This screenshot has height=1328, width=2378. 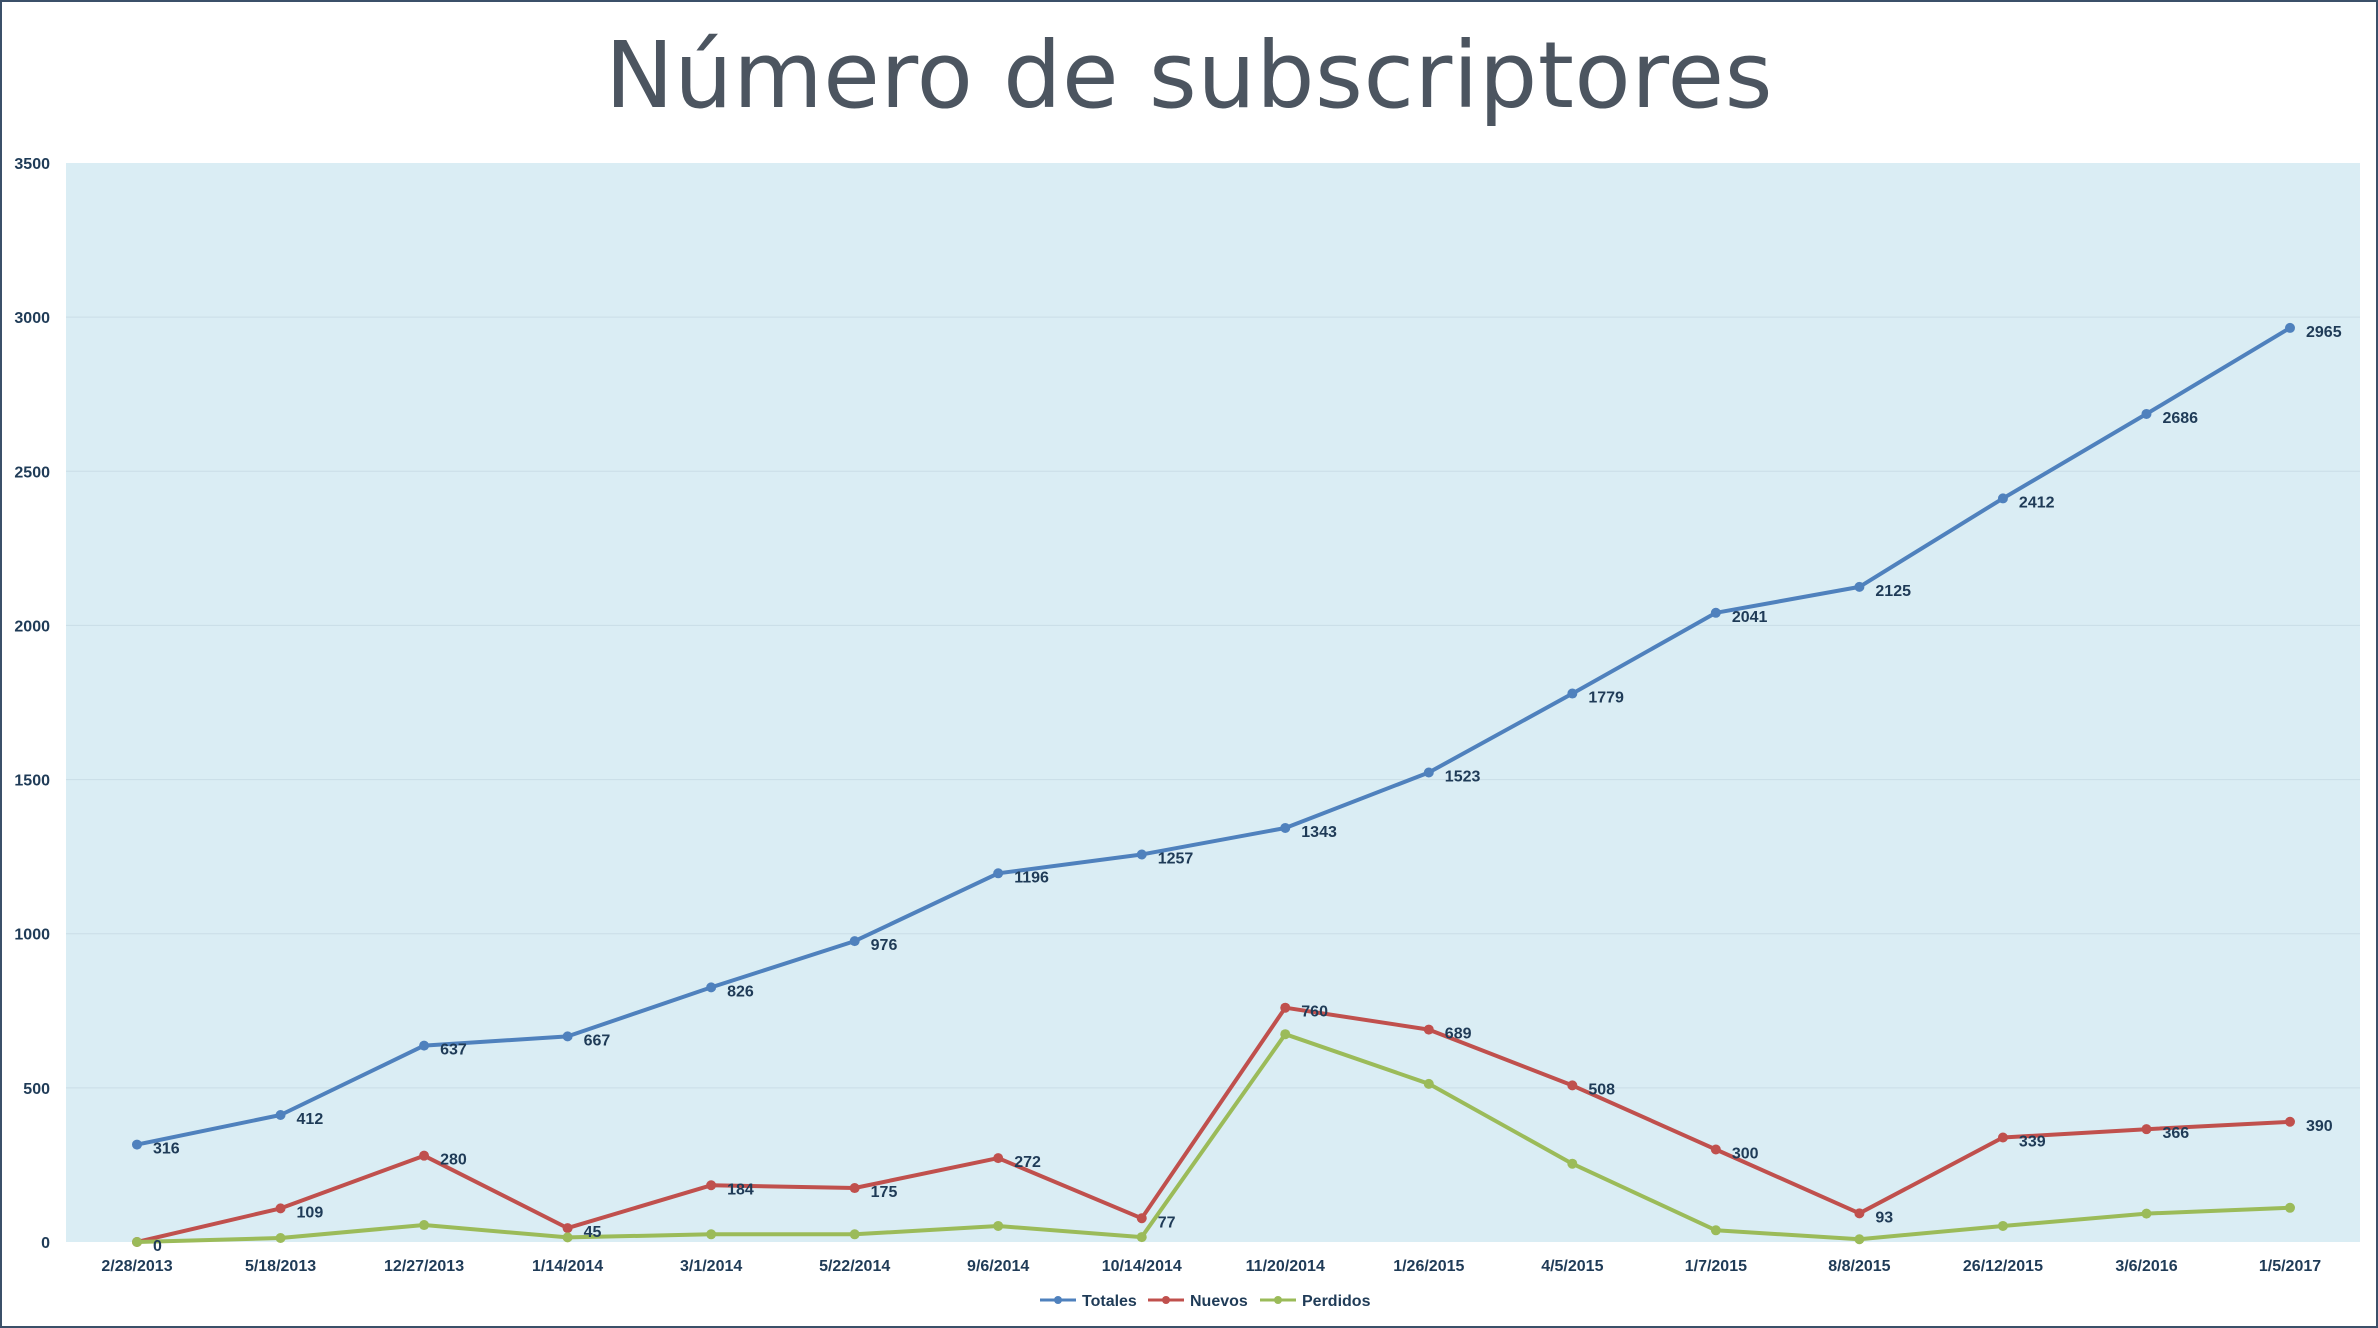 I want to click on x-tick-label: 3/1/2014, so click(x=711, y=1266).